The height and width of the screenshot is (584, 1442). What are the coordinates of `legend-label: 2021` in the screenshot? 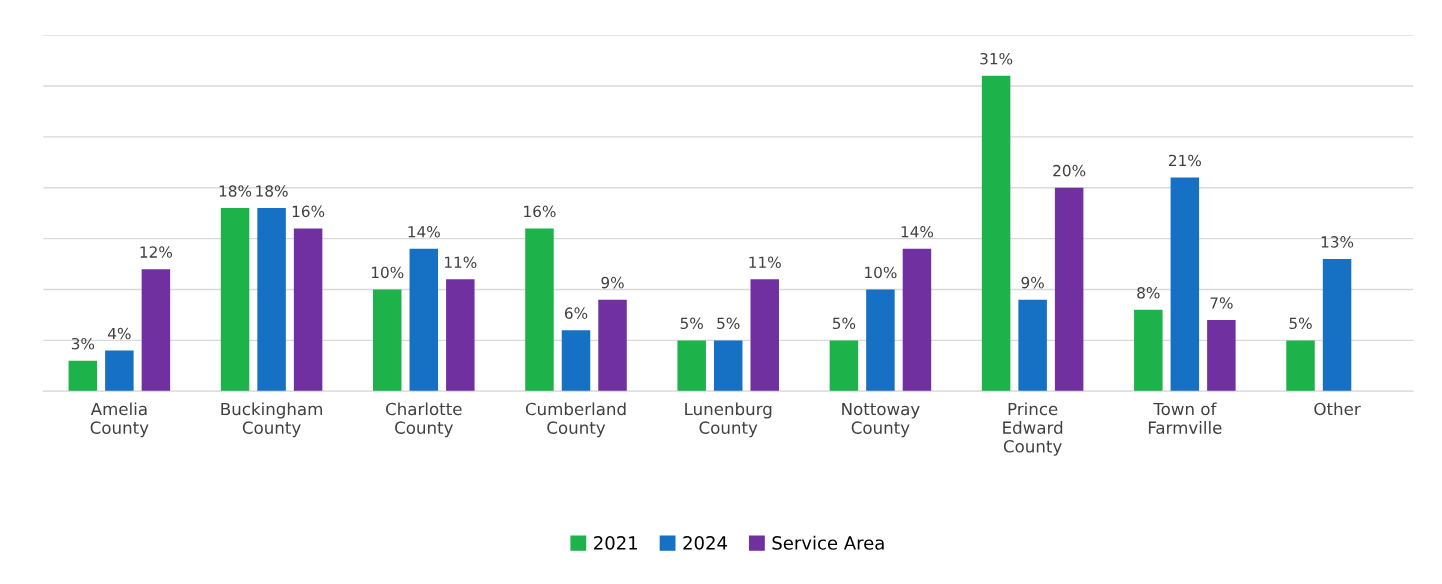 It's located at (616, 543).